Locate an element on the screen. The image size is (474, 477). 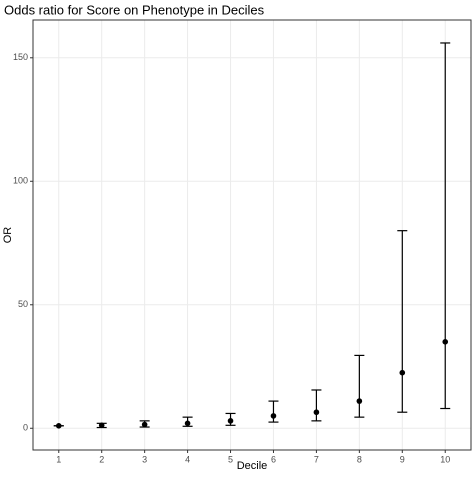
x-tick-label: 4 is located at coordinates (187, 459).